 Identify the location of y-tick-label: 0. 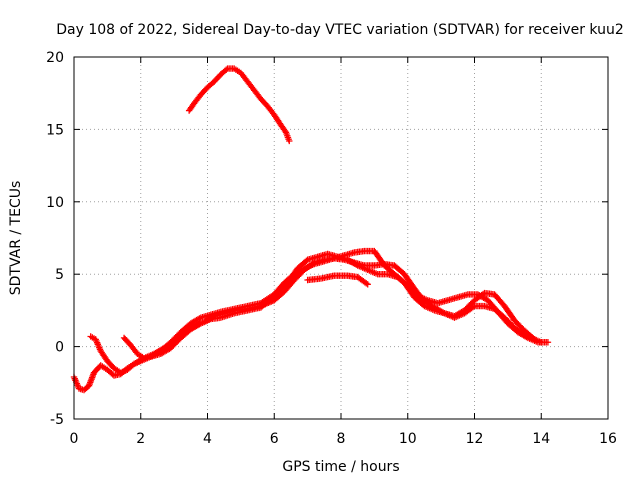
(59, 348).